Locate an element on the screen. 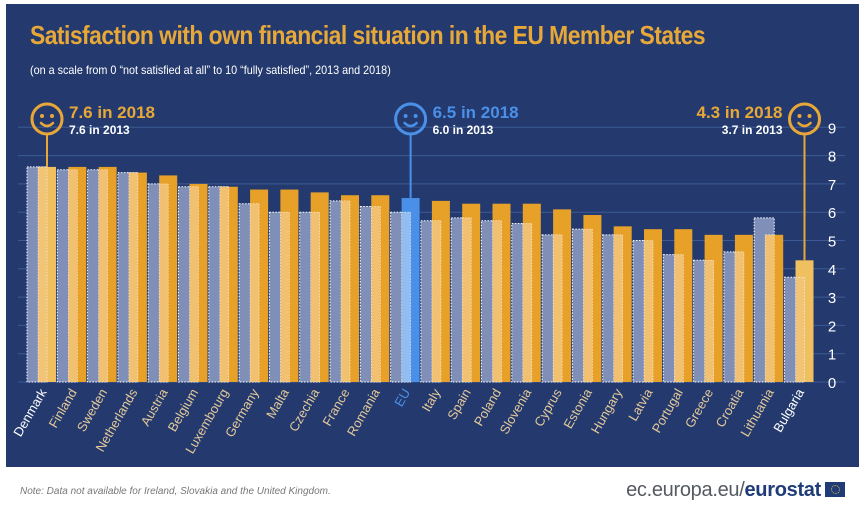  callout-value-2013: 7.6 in 2013 is located at coordinates (99, 130).